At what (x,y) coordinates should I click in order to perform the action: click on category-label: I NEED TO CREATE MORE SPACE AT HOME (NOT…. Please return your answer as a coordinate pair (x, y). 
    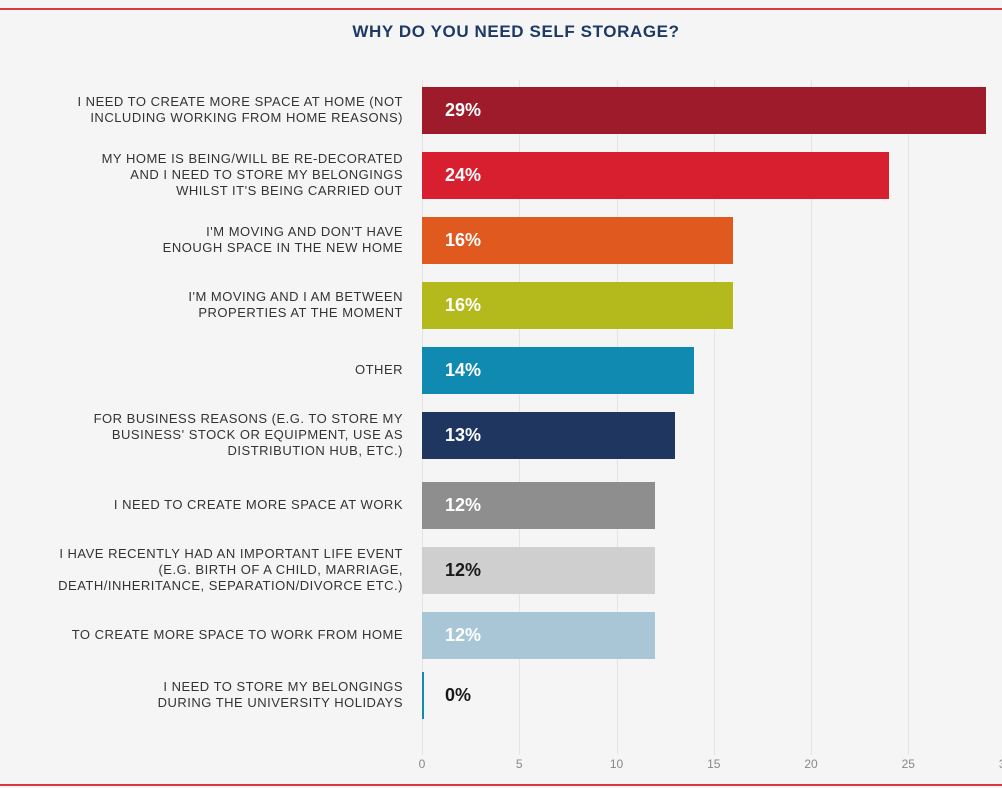
    Looking at the image, I should click on (240, 109).